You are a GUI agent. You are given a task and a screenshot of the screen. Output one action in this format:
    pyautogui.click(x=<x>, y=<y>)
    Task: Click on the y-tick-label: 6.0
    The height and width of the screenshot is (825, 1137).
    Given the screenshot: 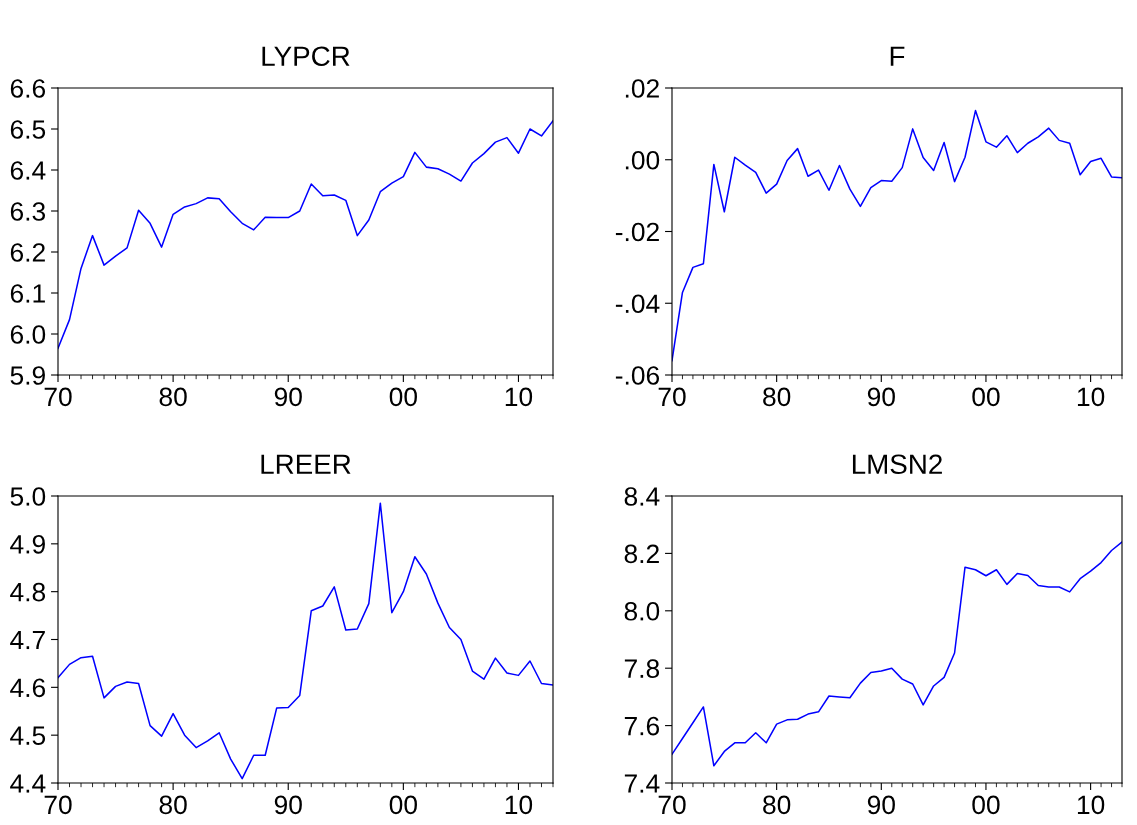 What is the action you would take?
    pyautogui.click(x=28, y=334)
    